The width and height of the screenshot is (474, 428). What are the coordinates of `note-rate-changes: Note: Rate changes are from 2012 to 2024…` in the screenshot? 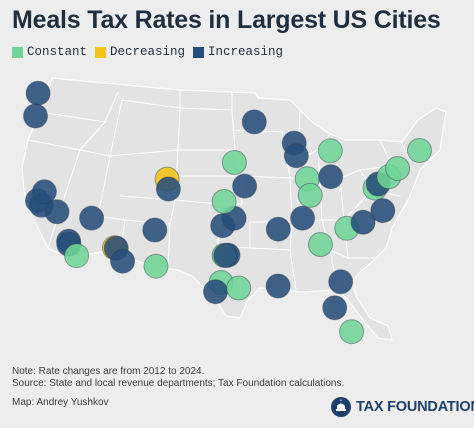 It's located at (108, 371).